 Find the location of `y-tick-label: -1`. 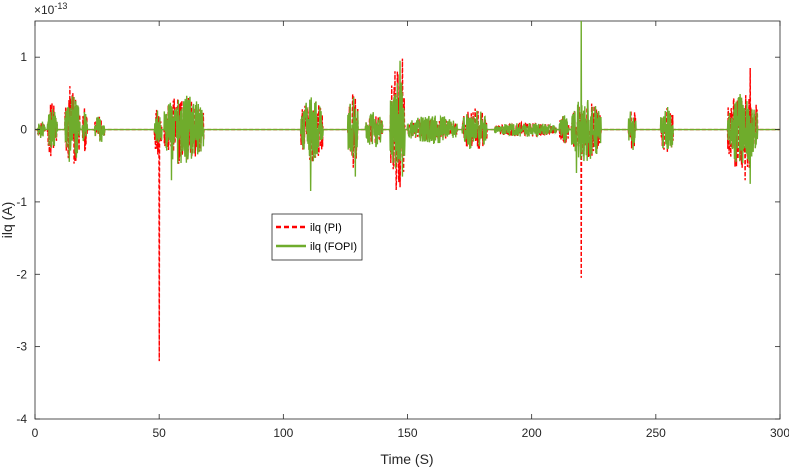

y-tick-label: -1 is located at coordinates (21, 202).